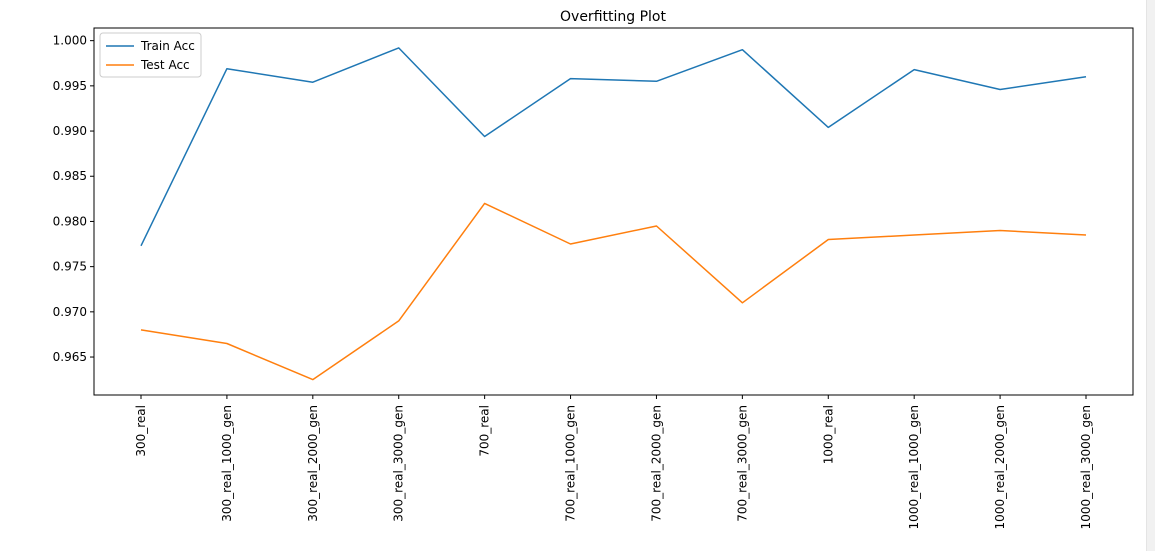 The width and height of the screenshot is (1155, 551). Describe the element at coordinates (485, 431) in the screenshot. I see `x-tick-label: 700_real` at that location.